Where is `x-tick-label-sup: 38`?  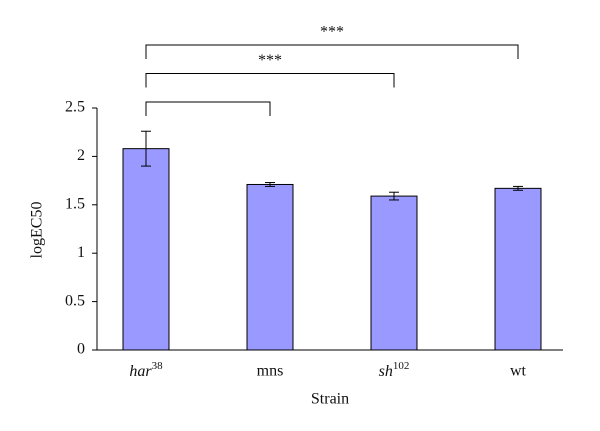
x-tick-label-sup: 38 is located at coordinates (158, 366).